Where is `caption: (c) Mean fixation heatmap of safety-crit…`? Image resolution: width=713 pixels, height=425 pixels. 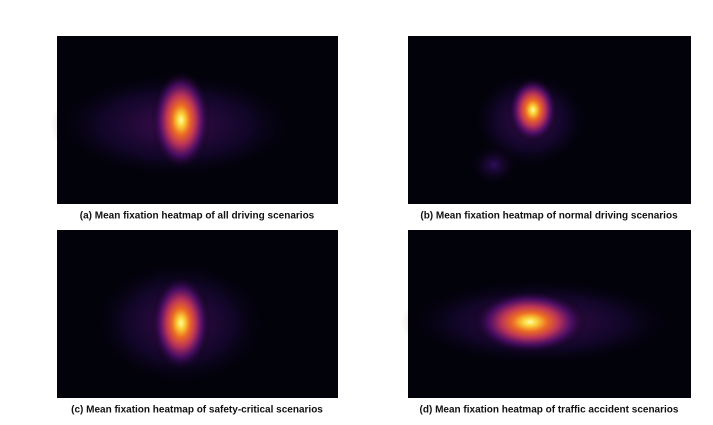
caption: (c) Mean fixation heatmap of safety-crit… is located at coordinates (197, 410).